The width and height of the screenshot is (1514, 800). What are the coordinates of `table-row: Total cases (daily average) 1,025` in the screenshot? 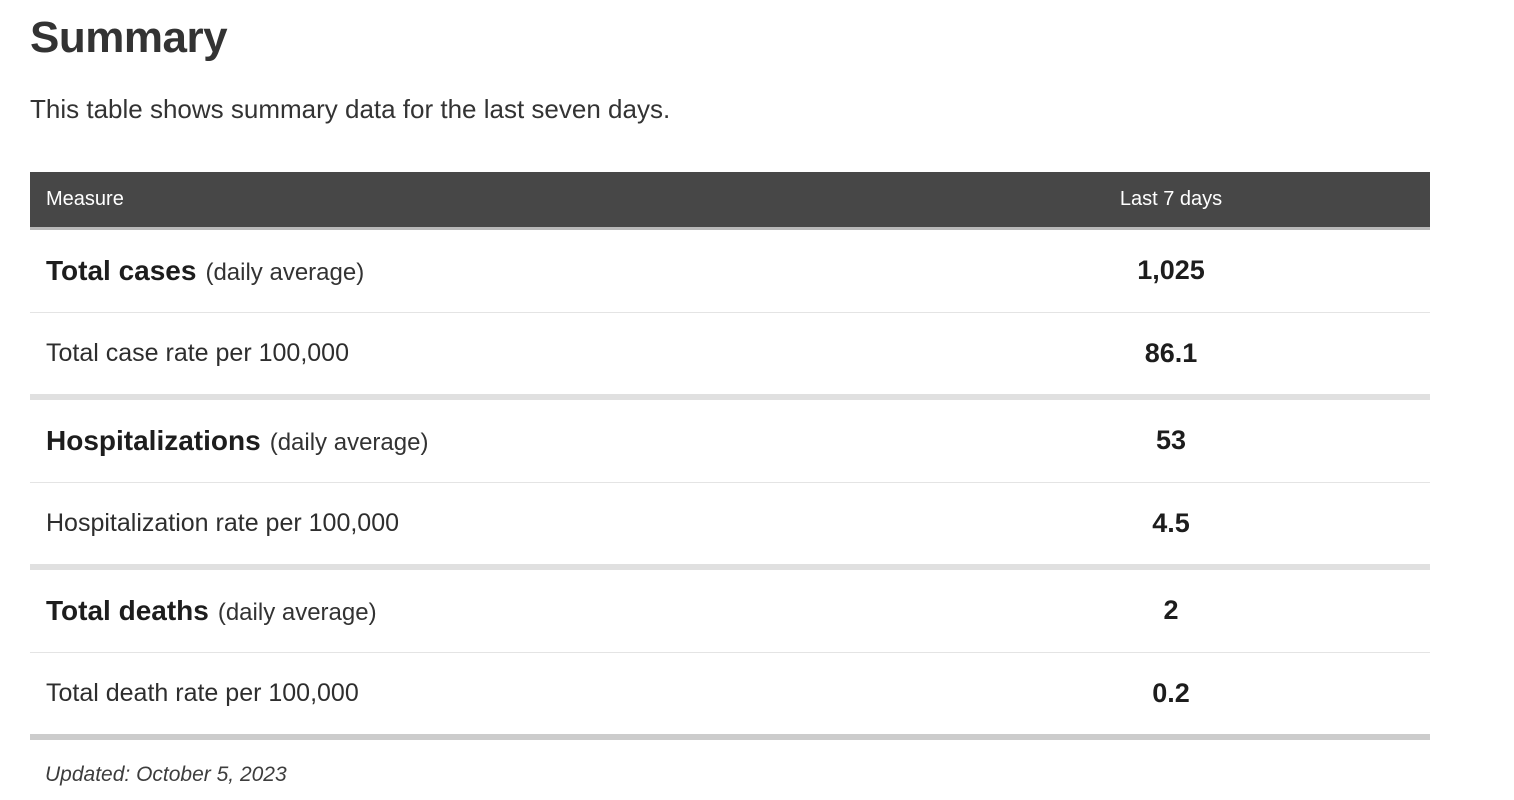 It's located at (730, 270).